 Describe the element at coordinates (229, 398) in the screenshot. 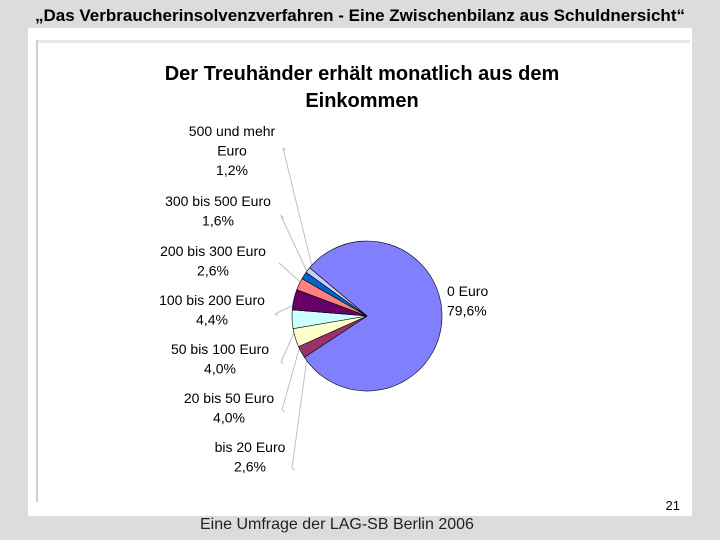

I see `slice-category-label: 20 bis 50 Euro` at that location.